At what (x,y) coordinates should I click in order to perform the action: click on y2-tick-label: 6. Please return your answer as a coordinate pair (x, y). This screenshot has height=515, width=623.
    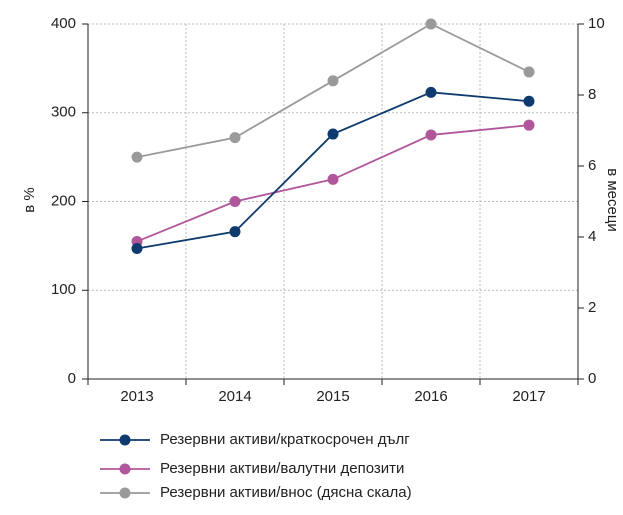
    Looking at the image, I should click on (592, 165).